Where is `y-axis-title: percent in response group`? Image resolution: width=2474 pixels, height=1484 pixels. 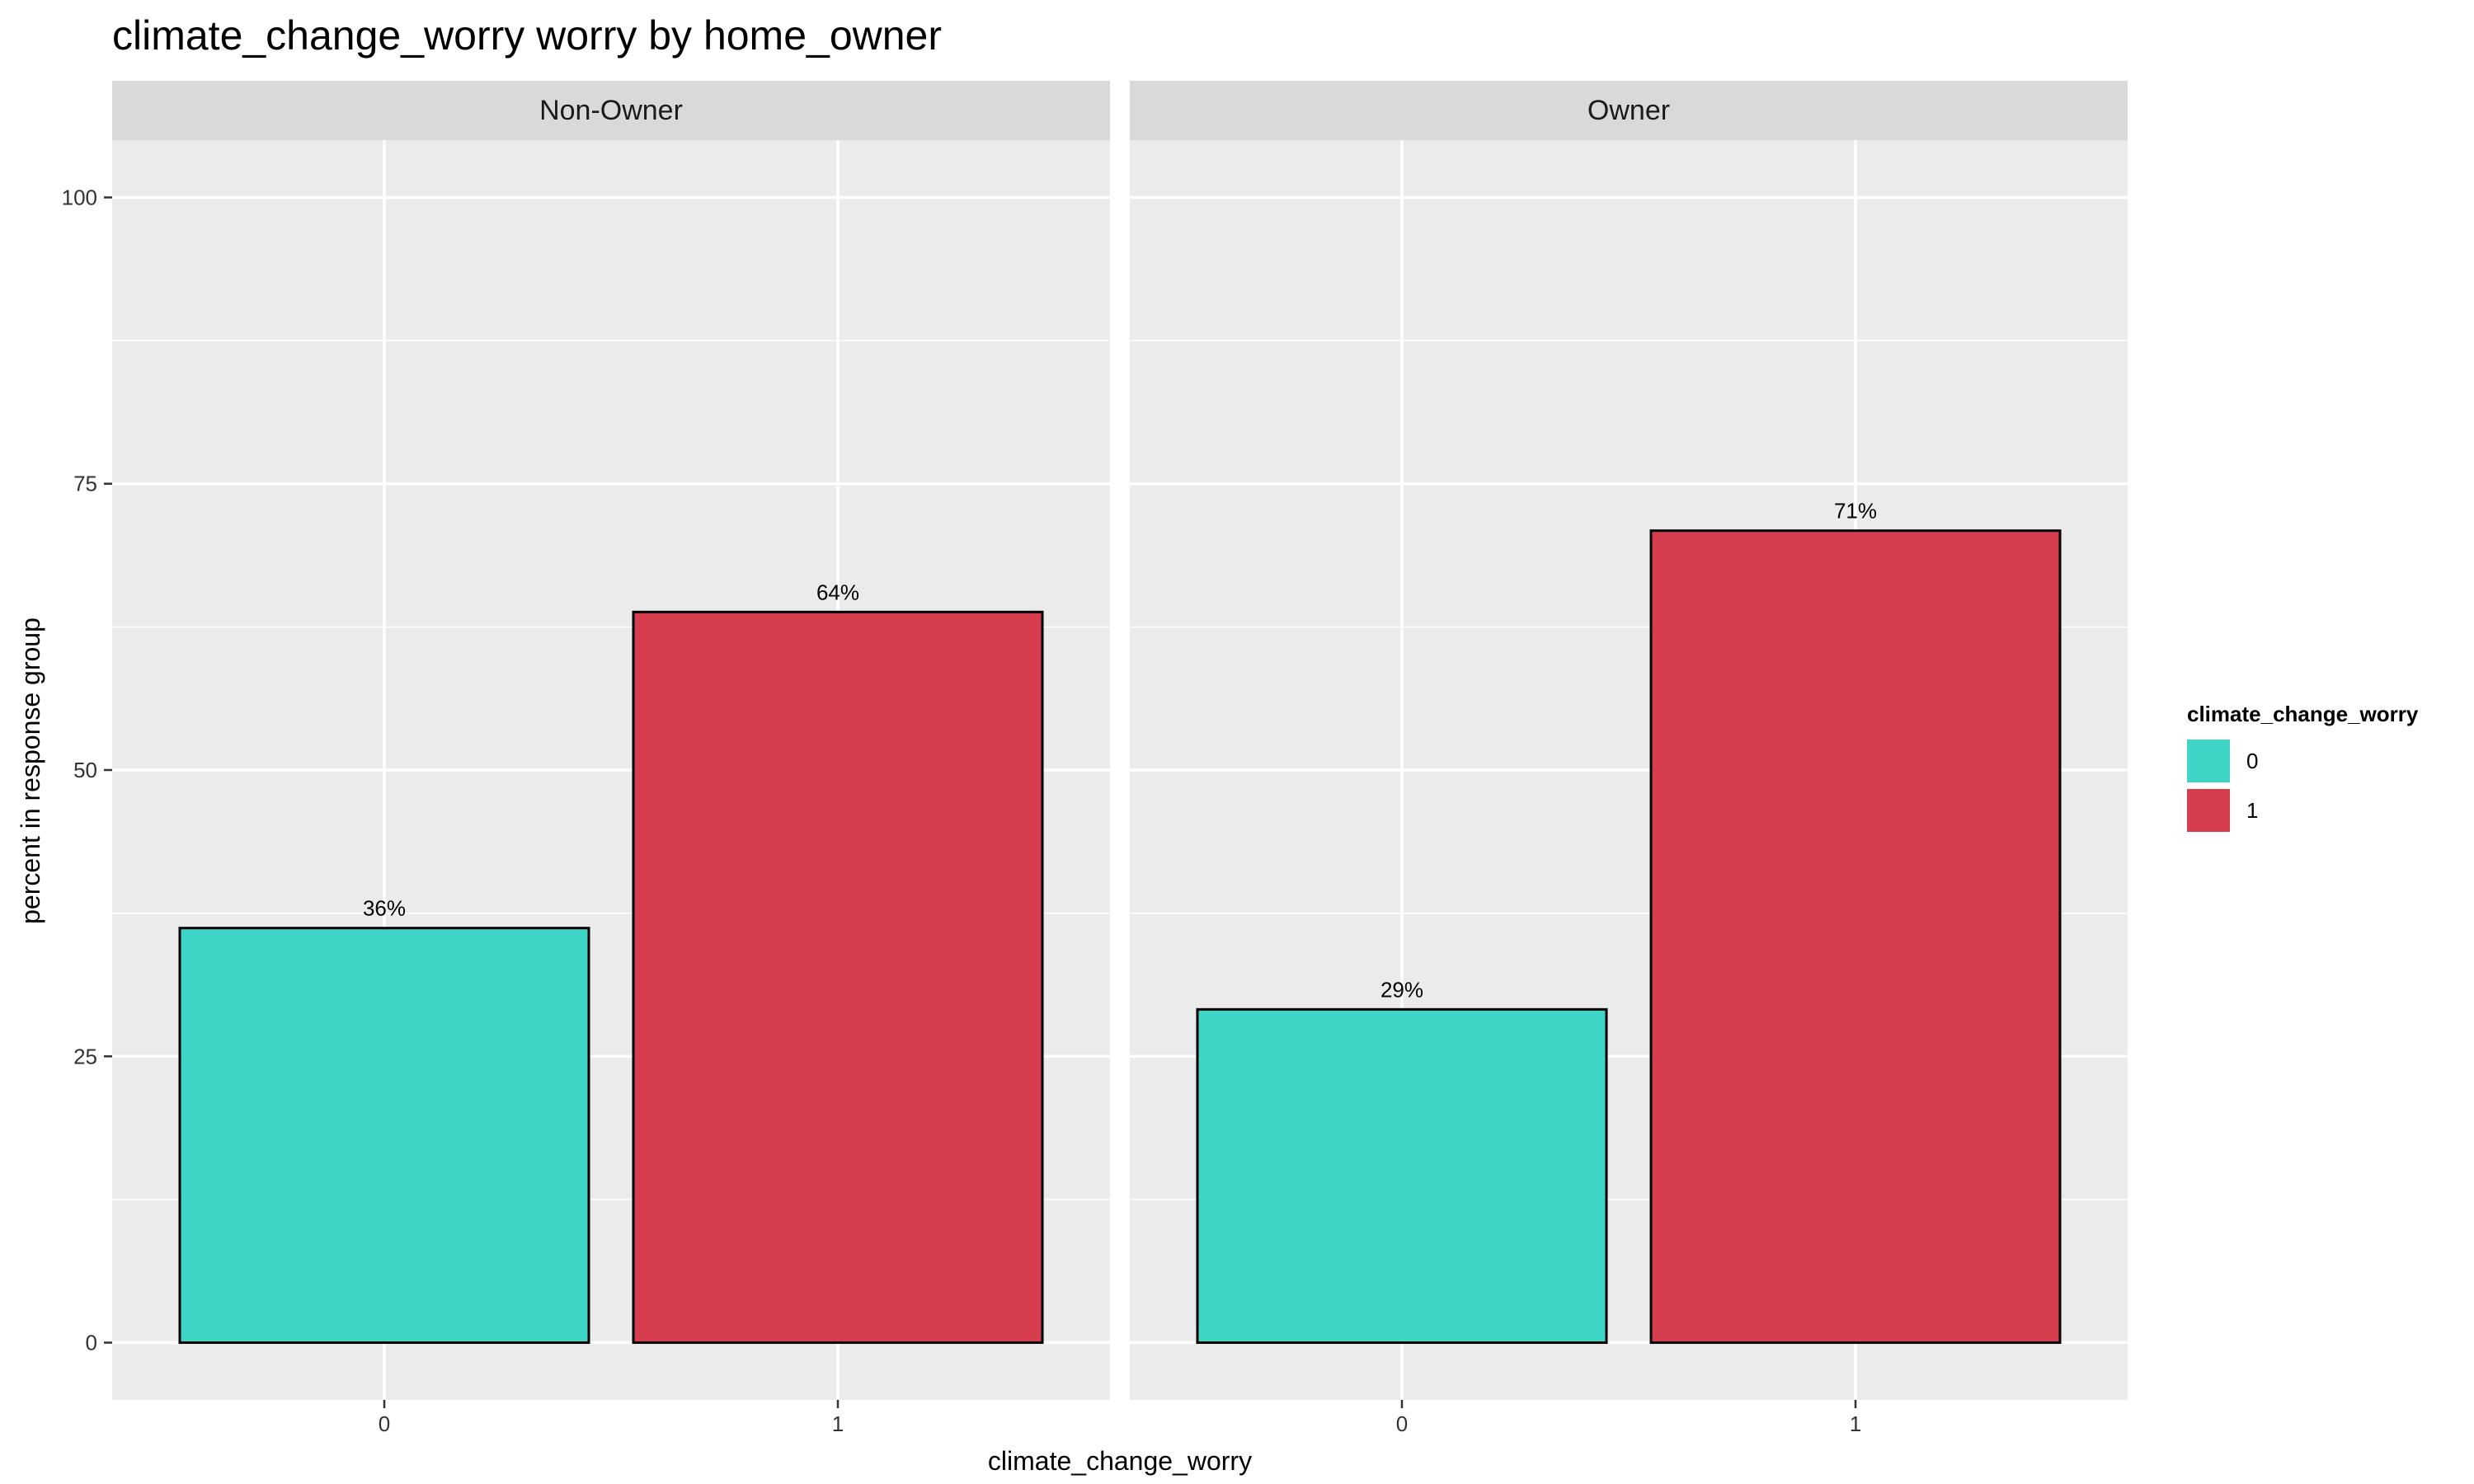
y-axis-title: percent in response group is located at coordinates (30, 771).